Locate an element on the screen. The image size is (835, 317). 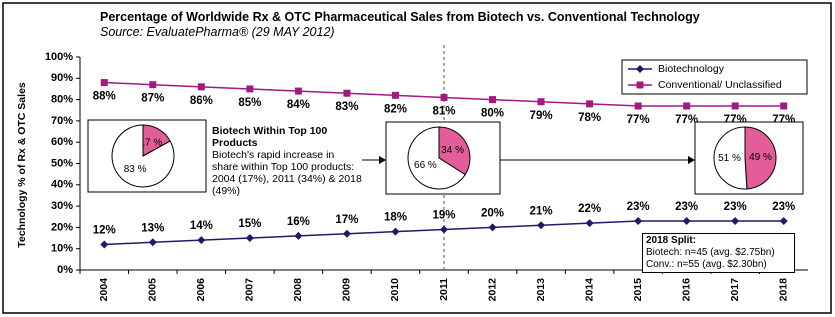
x-tick-label: 2017 is located at coordinates (735, 290).